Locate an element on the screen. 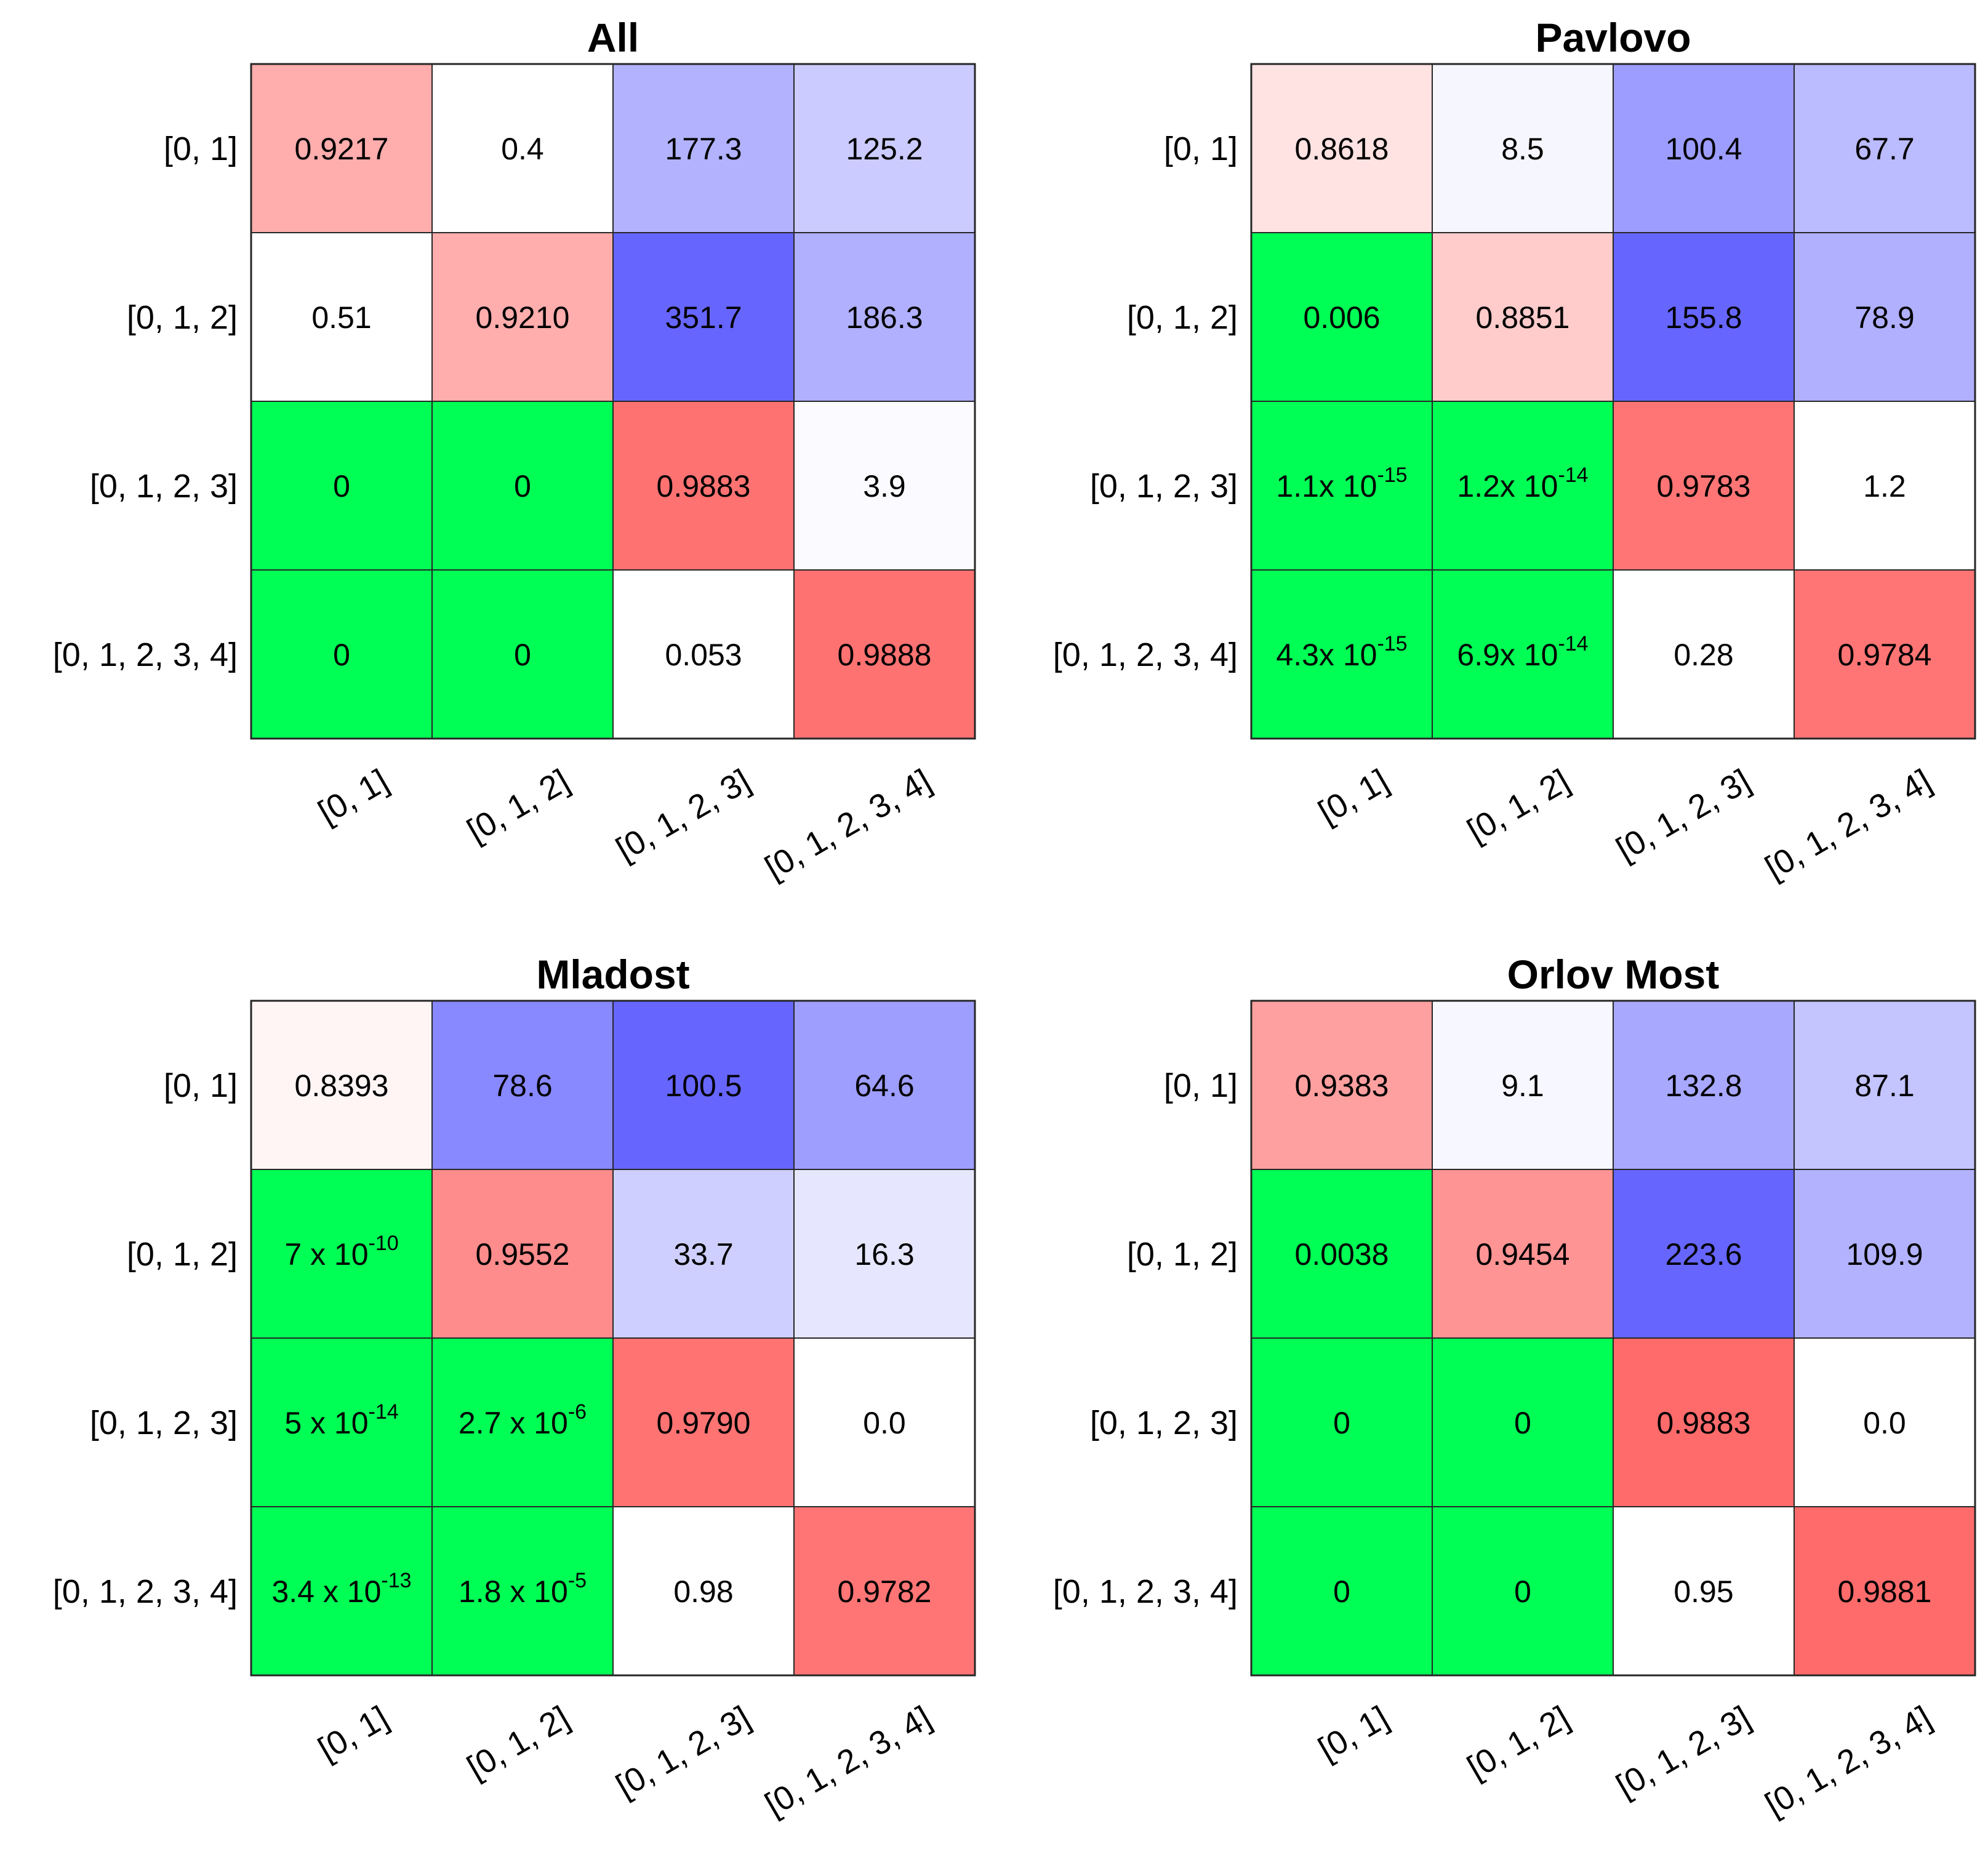  cell-value-label: 1.1x 10⁻¹⁵ is located at coordinates (1341, 483).